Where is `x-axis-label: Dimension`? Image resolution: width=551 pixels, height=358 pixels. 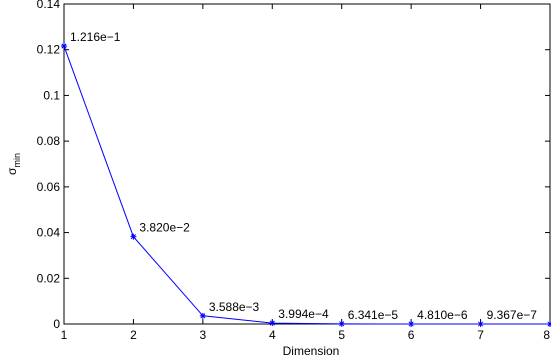 x-axis-label: Dimension is located at coordinates (311, 351).